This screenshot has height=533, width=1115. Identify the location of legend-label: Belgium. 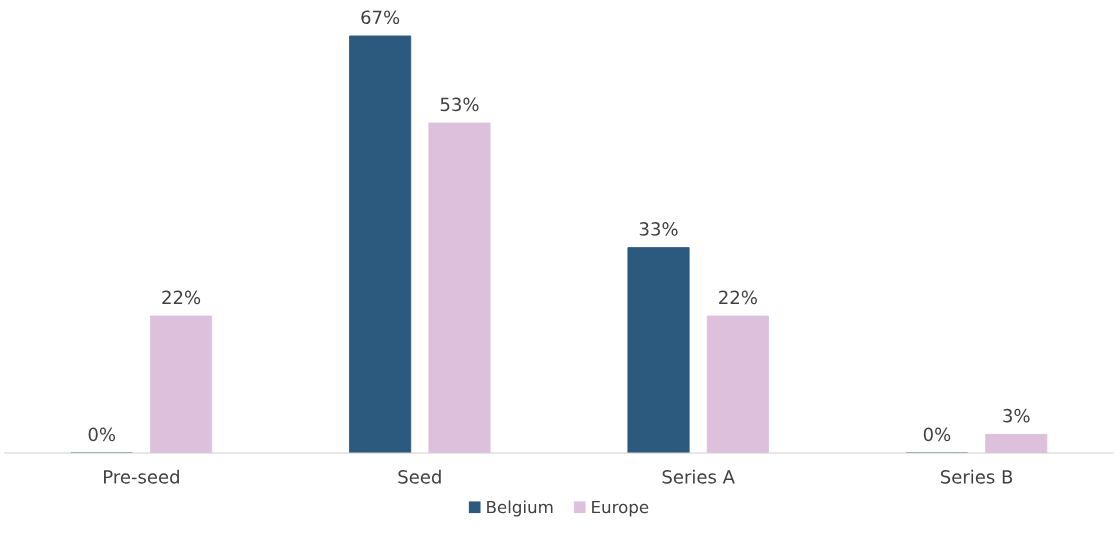
(520, 508).